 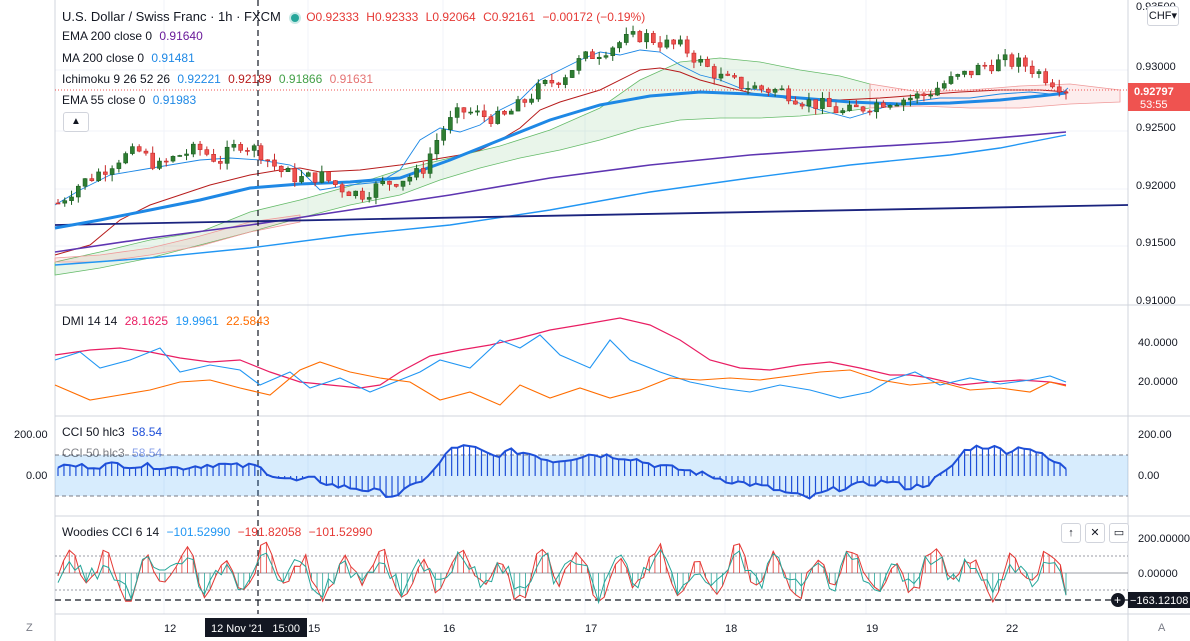 What do you see at coordinates (1156, 186) in the screenshot?
I see `price-tick-3: 0.92000` at bounding box center [1156, 186].